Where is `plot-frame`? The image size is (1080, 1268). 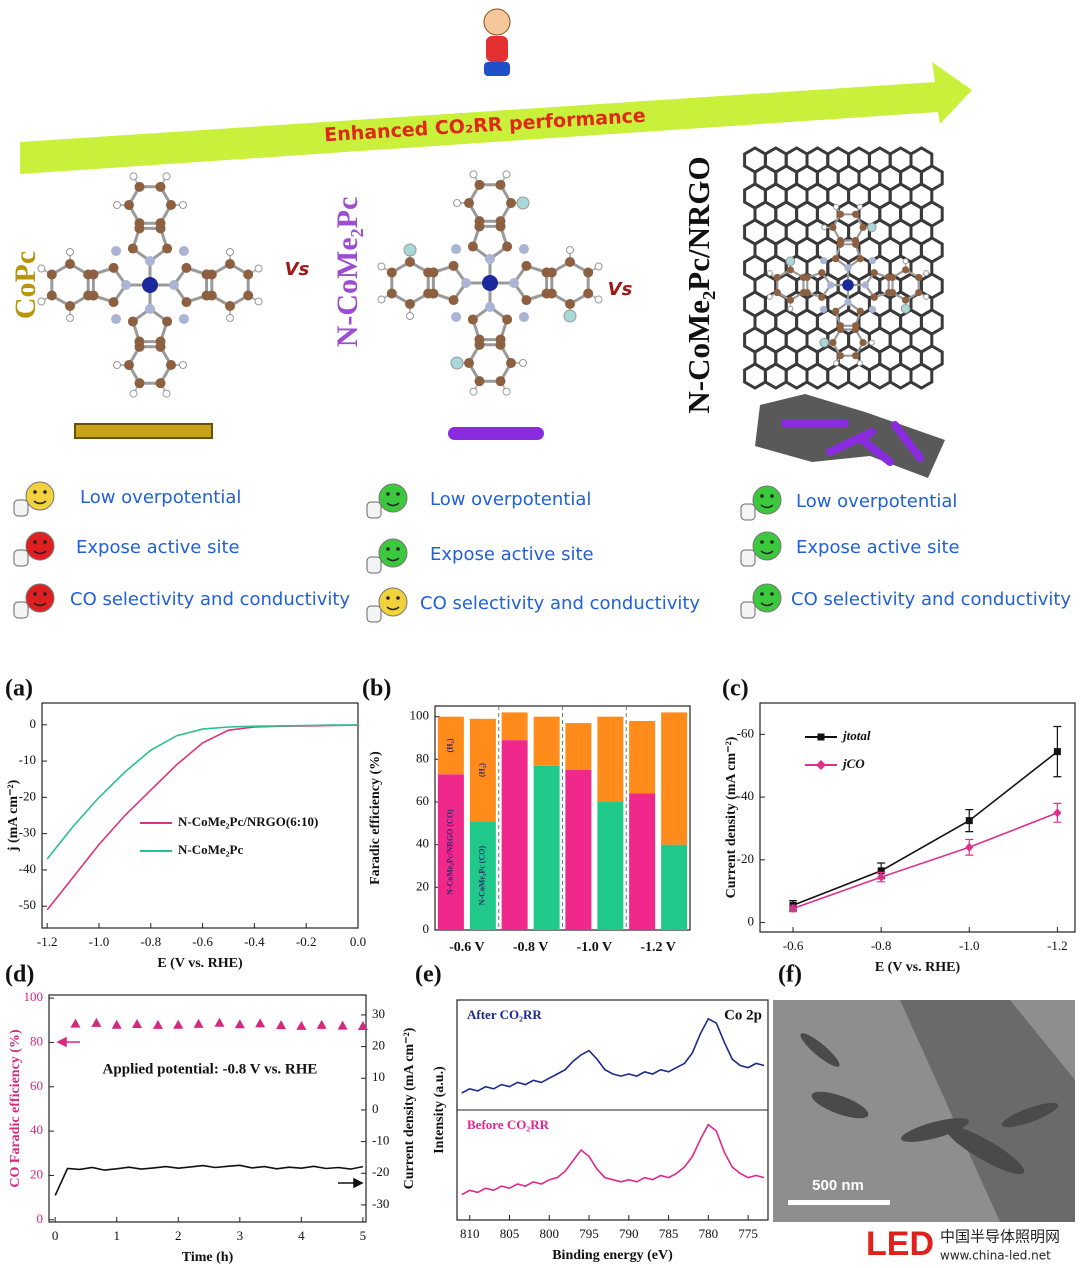 plot-frame is located at coordinates (917, 817).